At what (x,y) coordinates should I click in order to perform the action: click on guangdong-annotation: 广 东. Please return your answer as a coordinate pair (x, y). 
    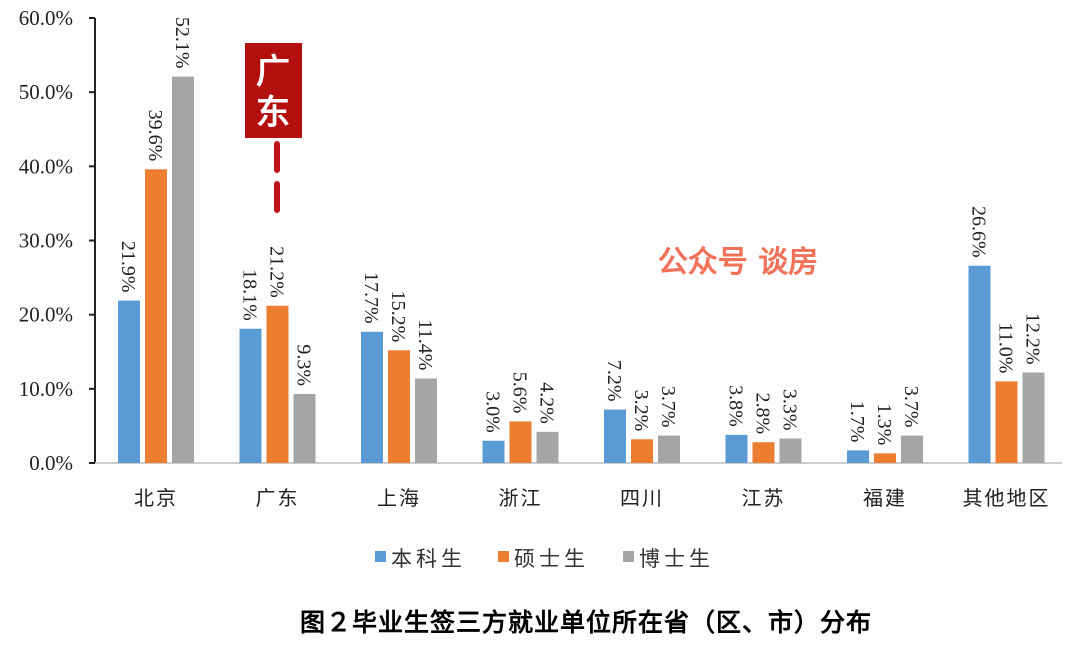
    Looking at the image, I should click on (273, 128).